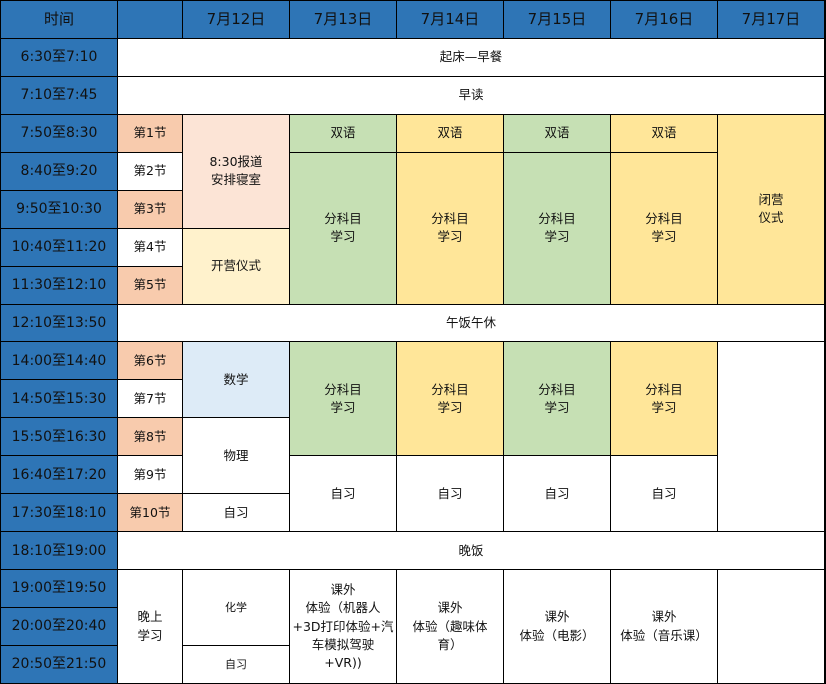  I want to click on extracurricular-cell: 课外 体验（机器人 +3D打印体验+汽 车模拟驾驶 +VR)), so click(343, 626).